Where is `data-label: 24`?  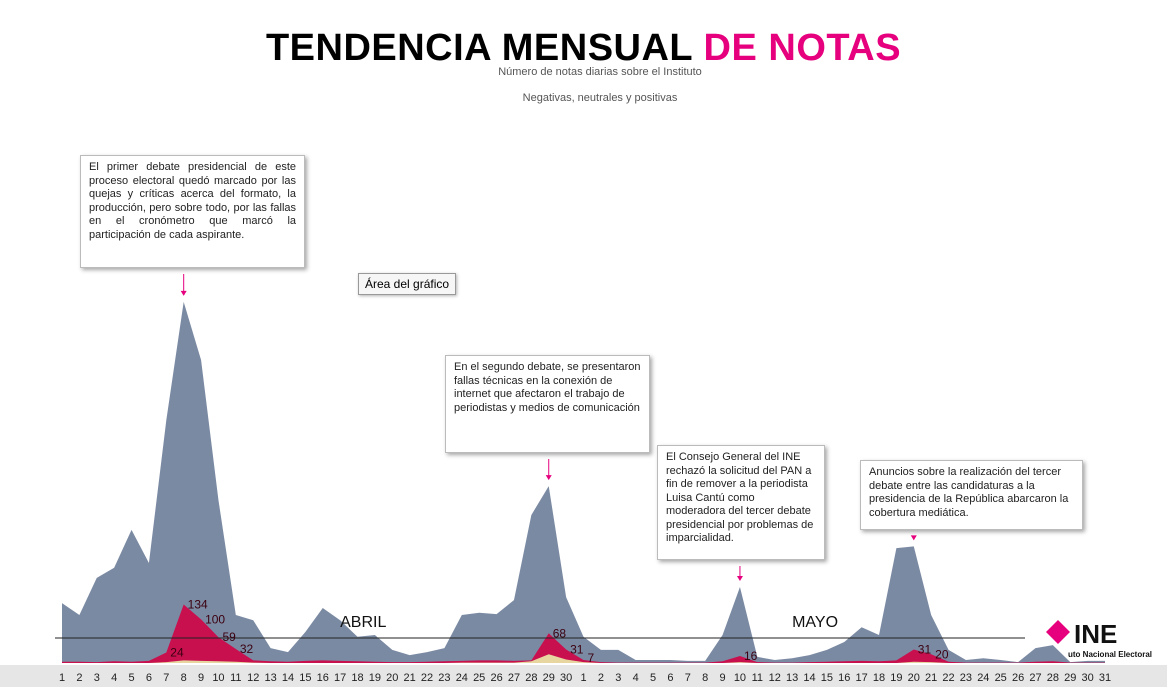
data-label: 24 is located at coordinates (177, 653).